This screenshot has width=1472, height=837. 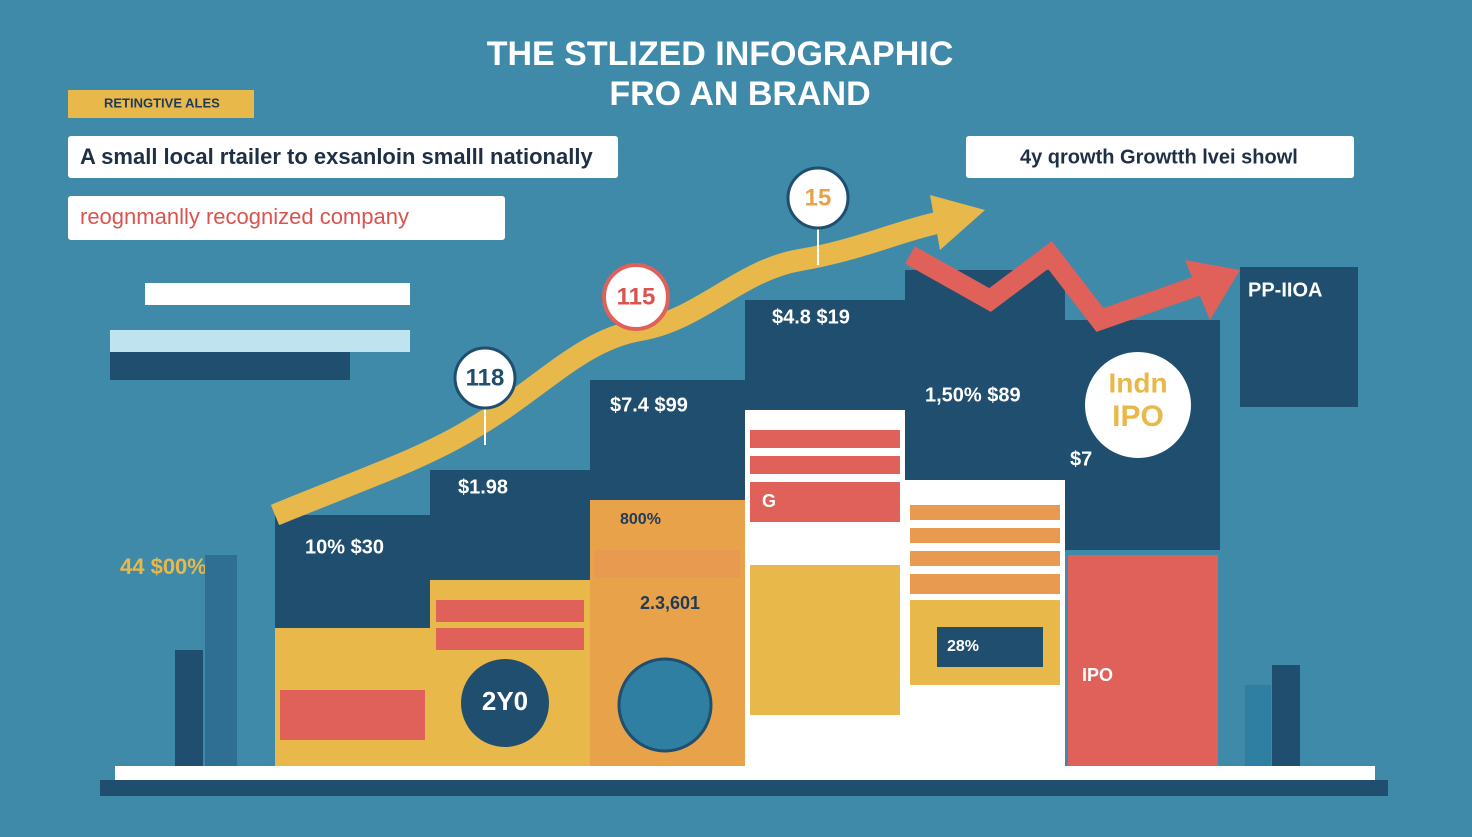 I want to click on column-box: 2.3,601, so click(x=670, y=603).